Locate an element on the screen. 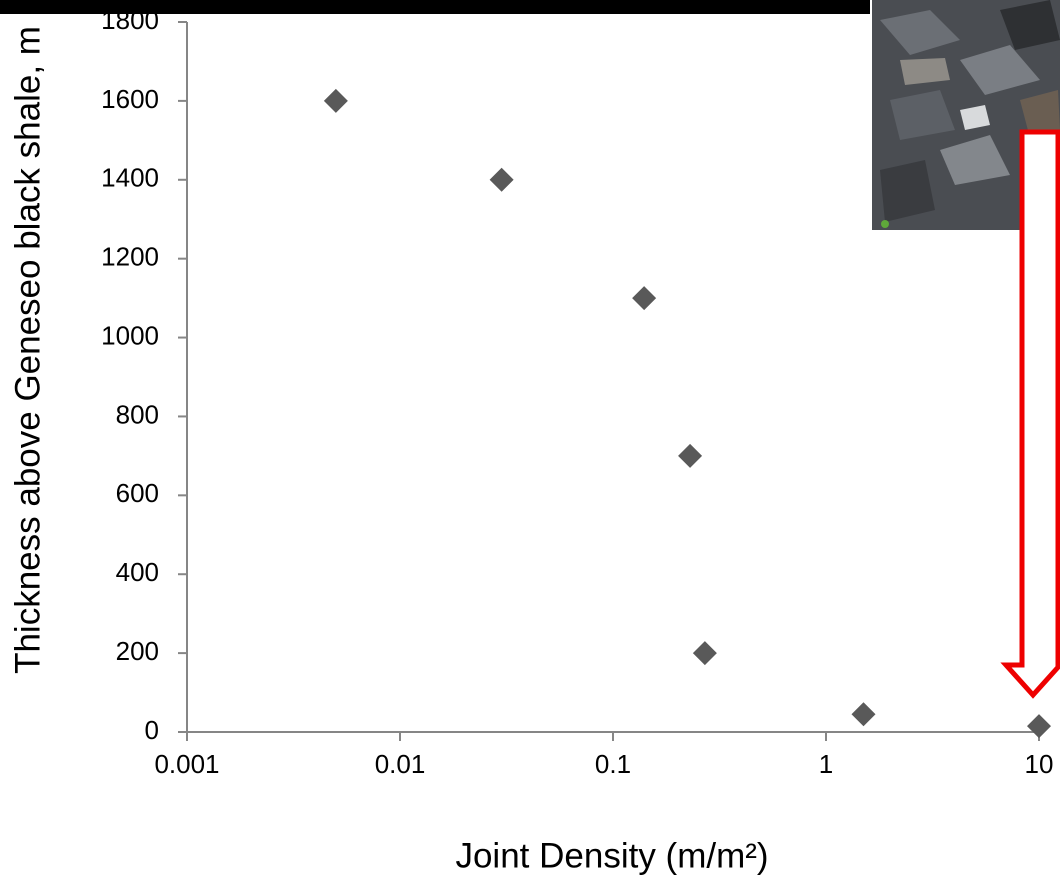 Image resolution: width=1060 pixels, height=887 pixels. y-tick-label: 1400 is located at coordinates (130, 178).